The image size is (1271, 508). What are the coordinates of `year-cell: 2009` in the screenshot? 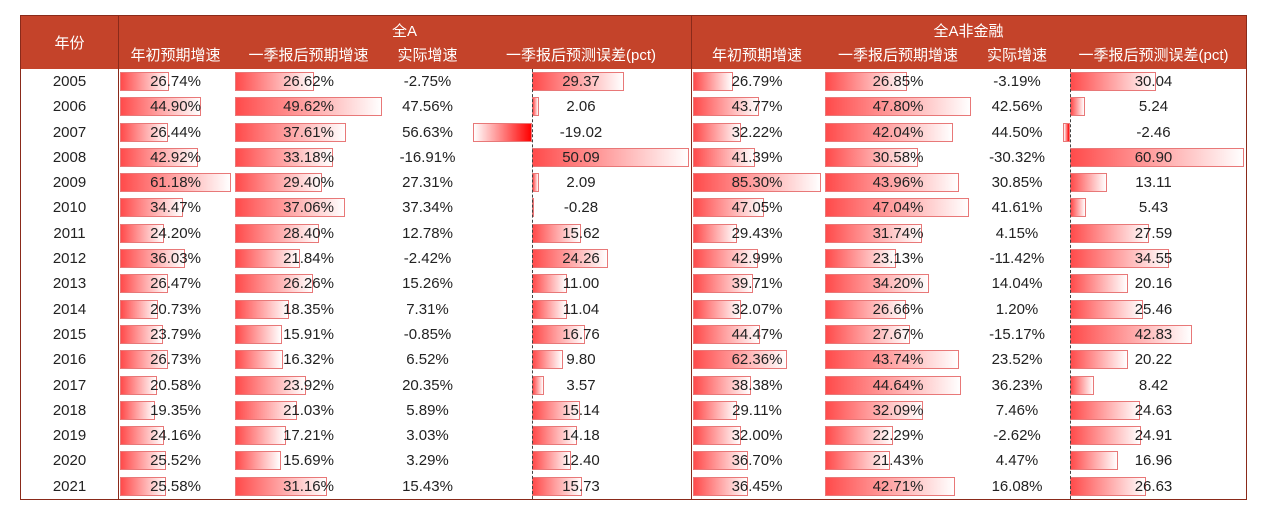 It's located at (69, 183).